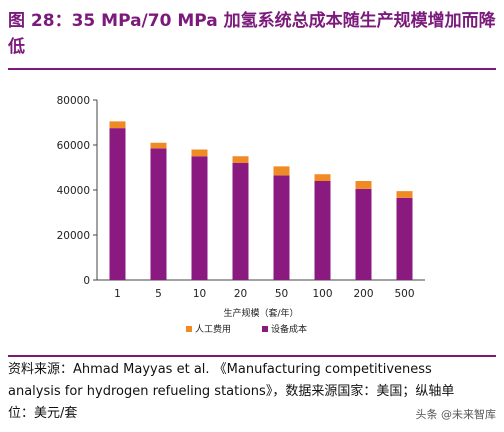 This screenshot has width=504, height=432. What do you see at coordinates (260, 313) in the screenshot?
I see `x-axis-label: 生产规模（套/年）` at bounding box center [260, 313].